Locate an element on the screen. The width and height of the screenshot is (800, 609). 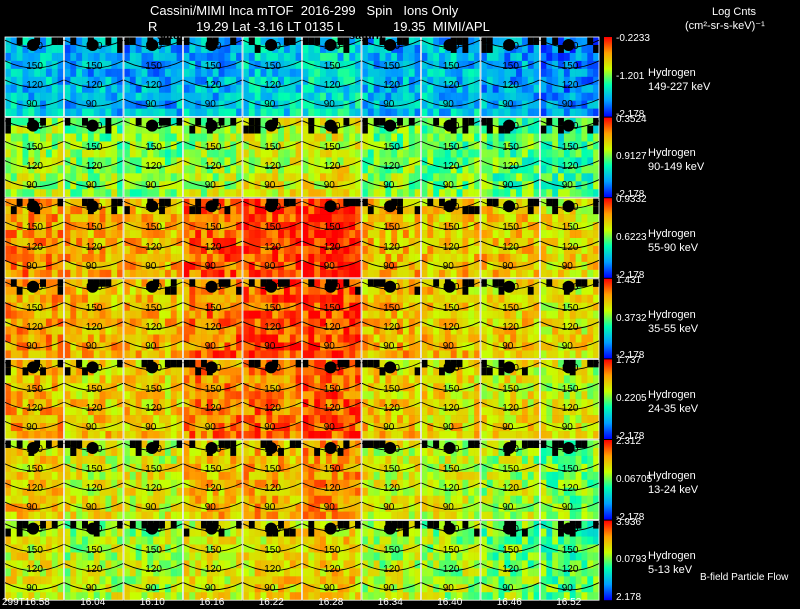
saturn-disc is located at coordinates (568, 206).